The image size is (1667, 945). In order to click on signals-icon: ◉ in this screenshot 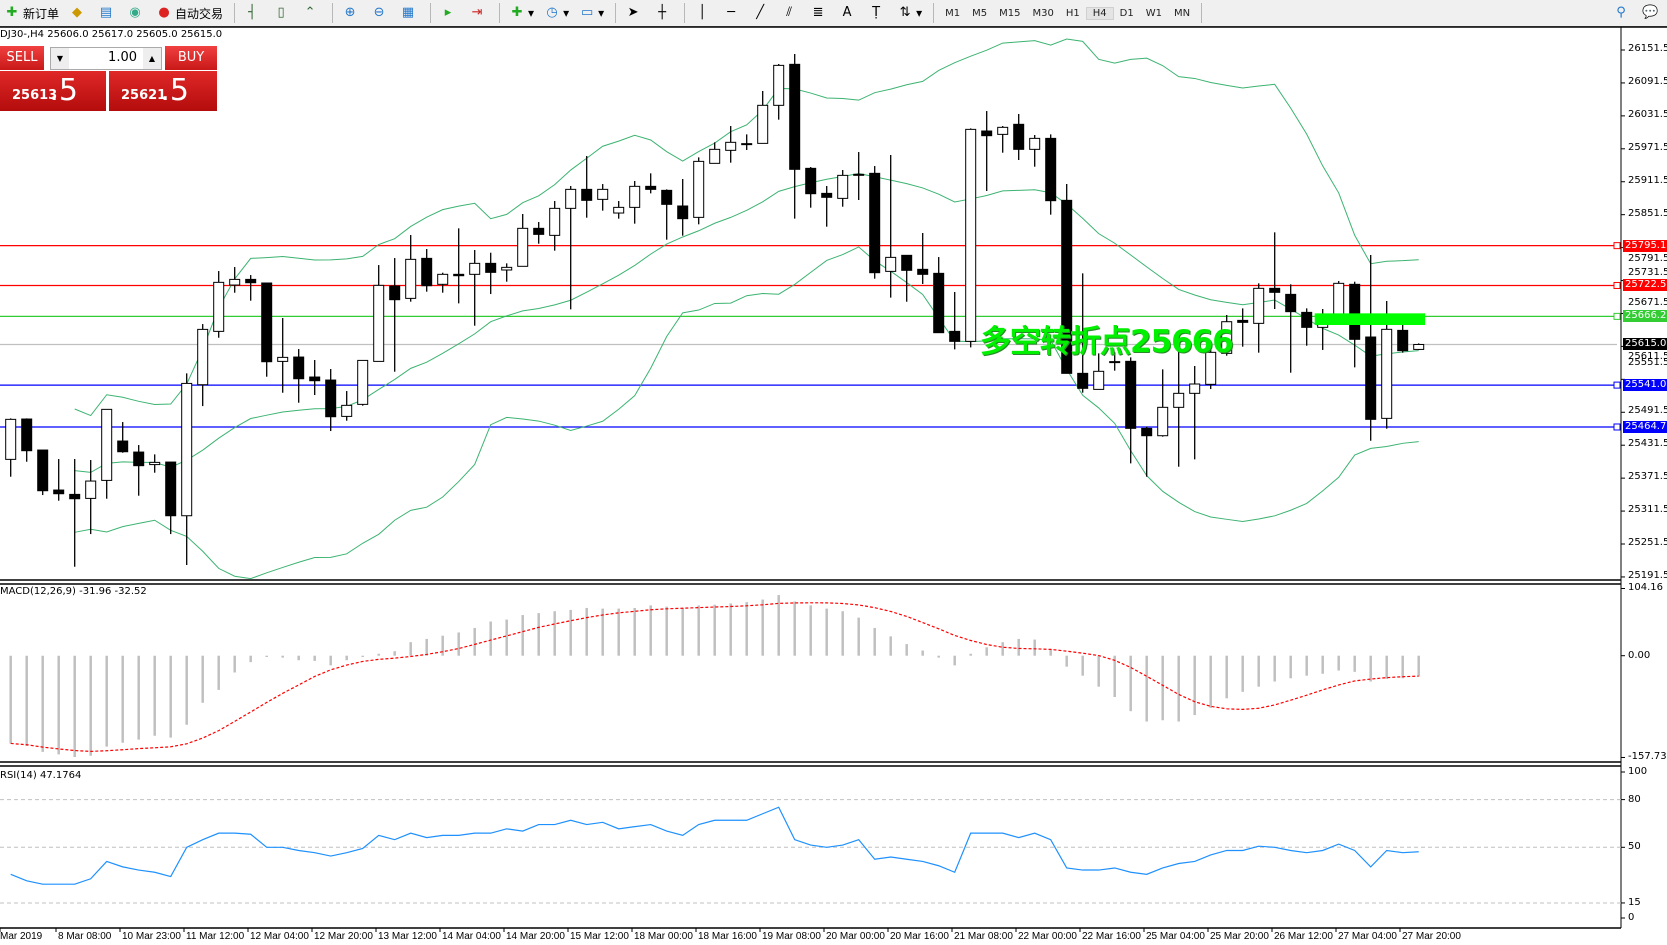, I will do `click(135, 12)`.